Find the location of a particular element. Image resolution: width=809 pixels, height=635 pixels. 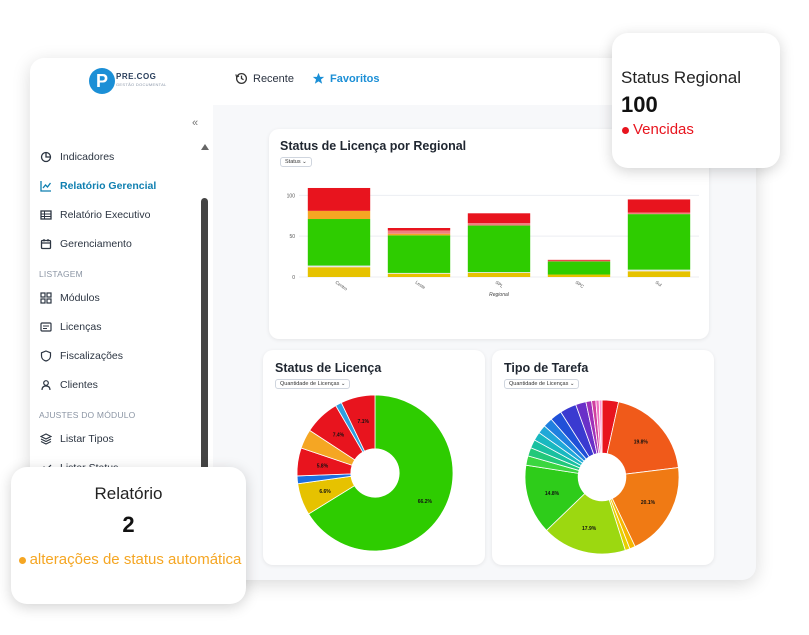

table-icon is located at coordinates (46, 215).